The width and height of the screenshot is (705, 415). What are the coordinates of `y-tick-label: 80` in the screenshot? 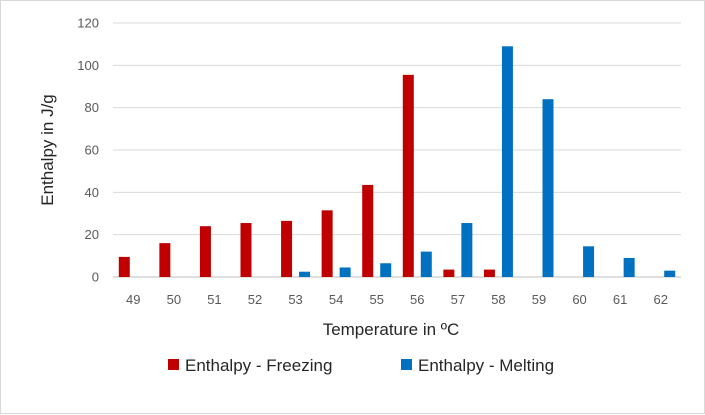 It's located at (92, 107).